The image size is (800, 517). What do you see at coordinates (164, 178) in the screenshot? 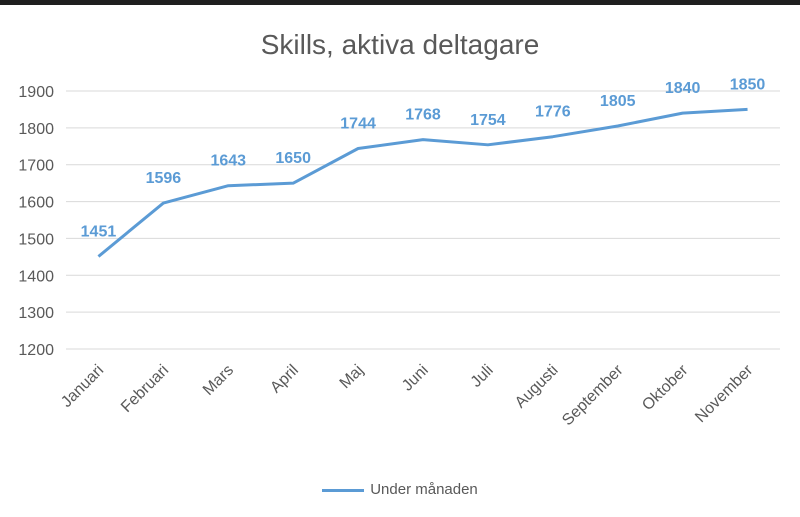
I see `data-label: 1596` at bounding box center [164, 178].